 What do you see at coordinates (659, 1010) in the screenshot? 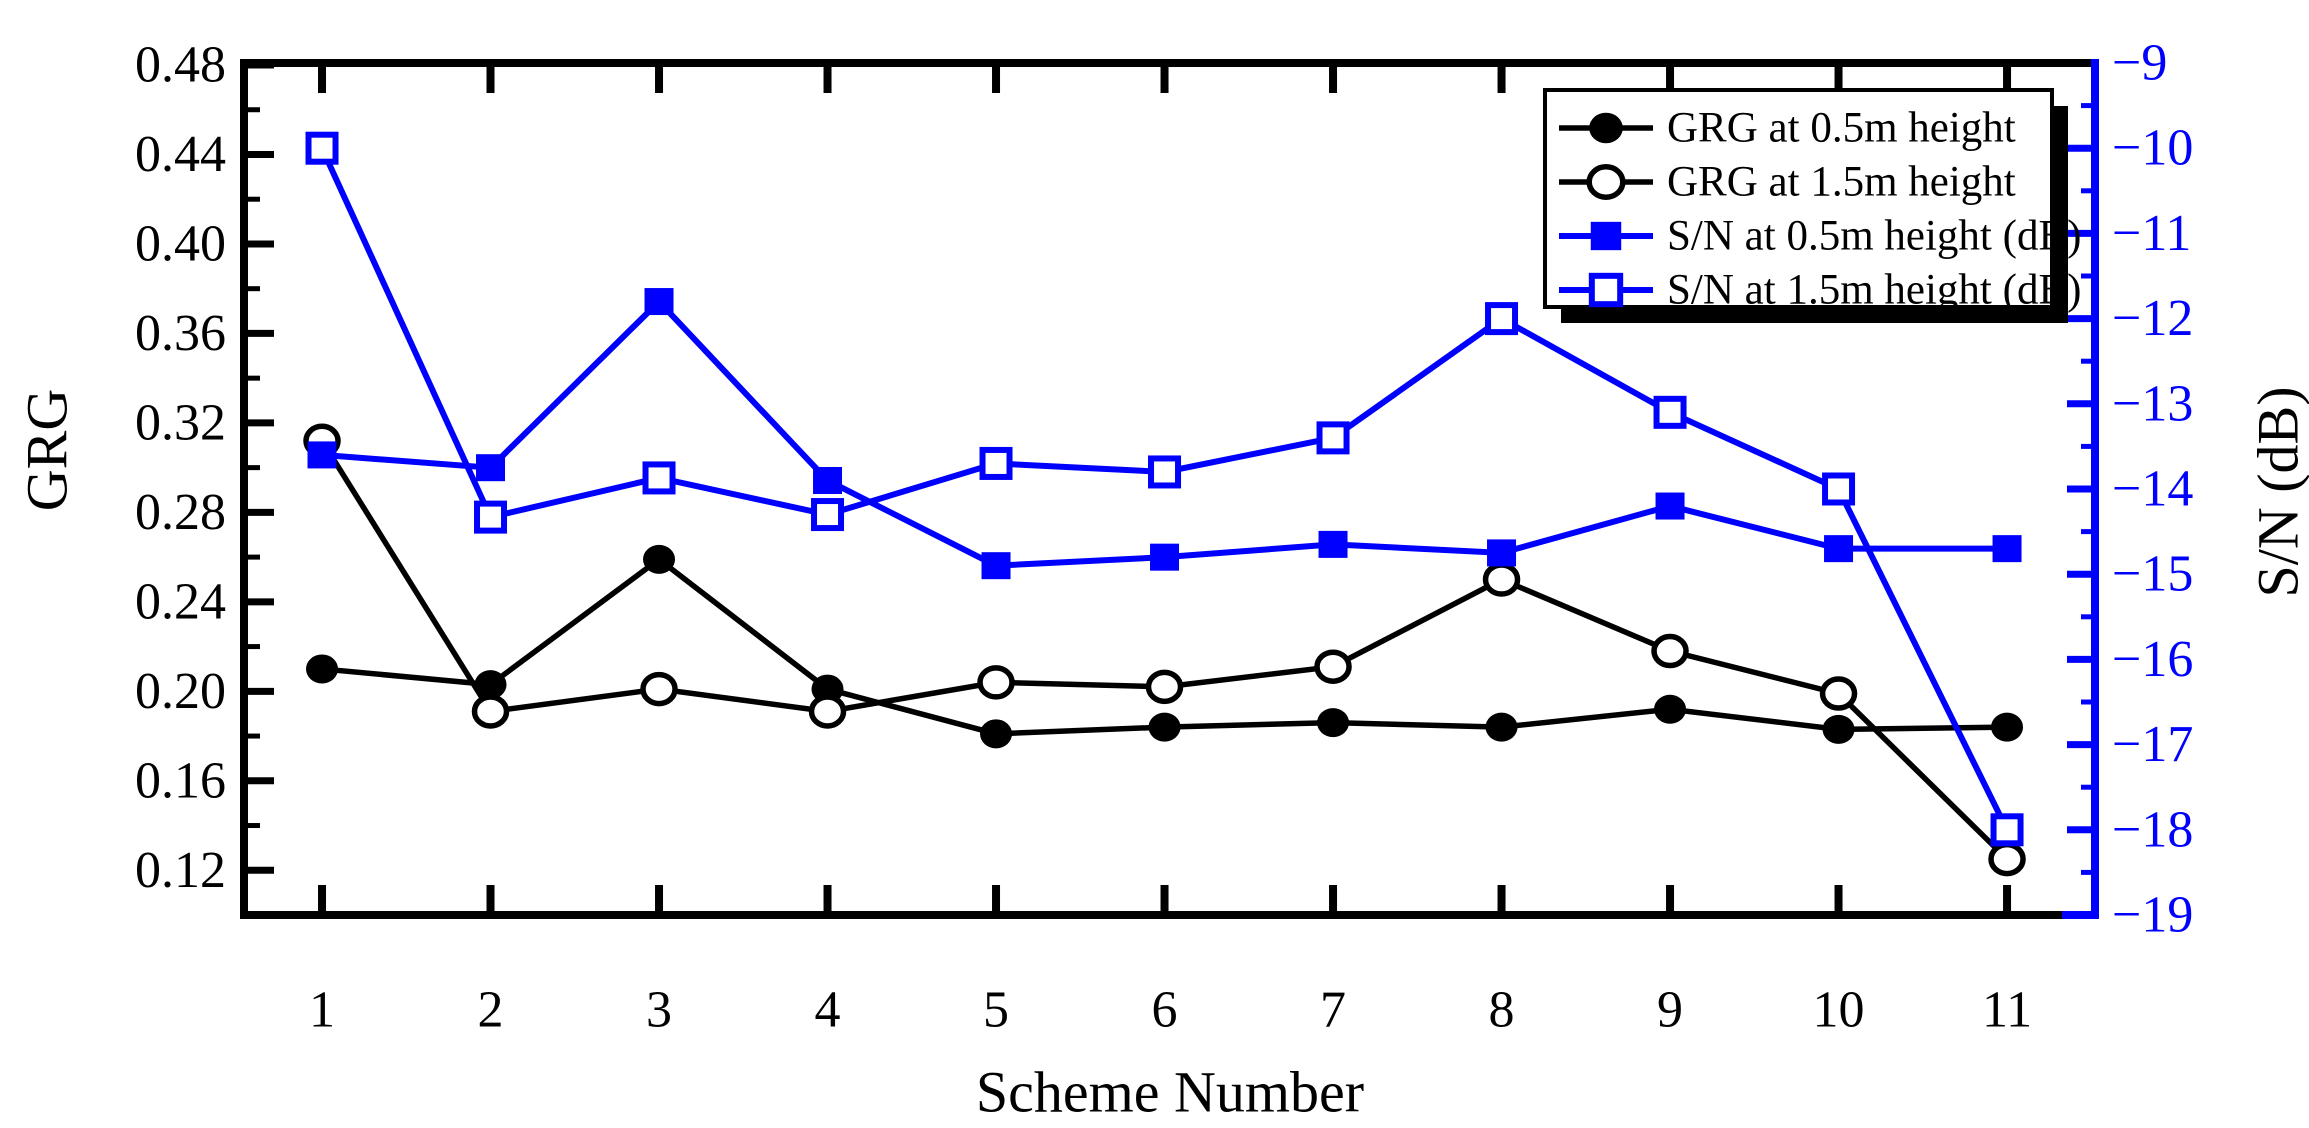
I see `x-tick-label: 3` at bounding box center [659, 1010].